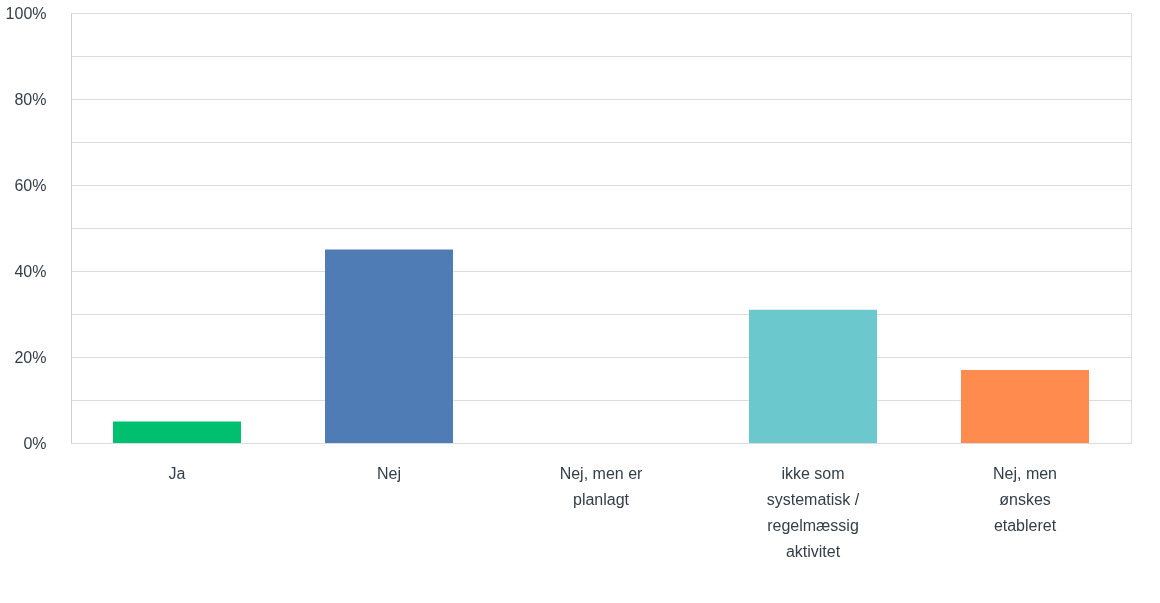 This screenshot has height=603, width=1160. I want to click on y-tick-label: 60%, so click(30, 185).